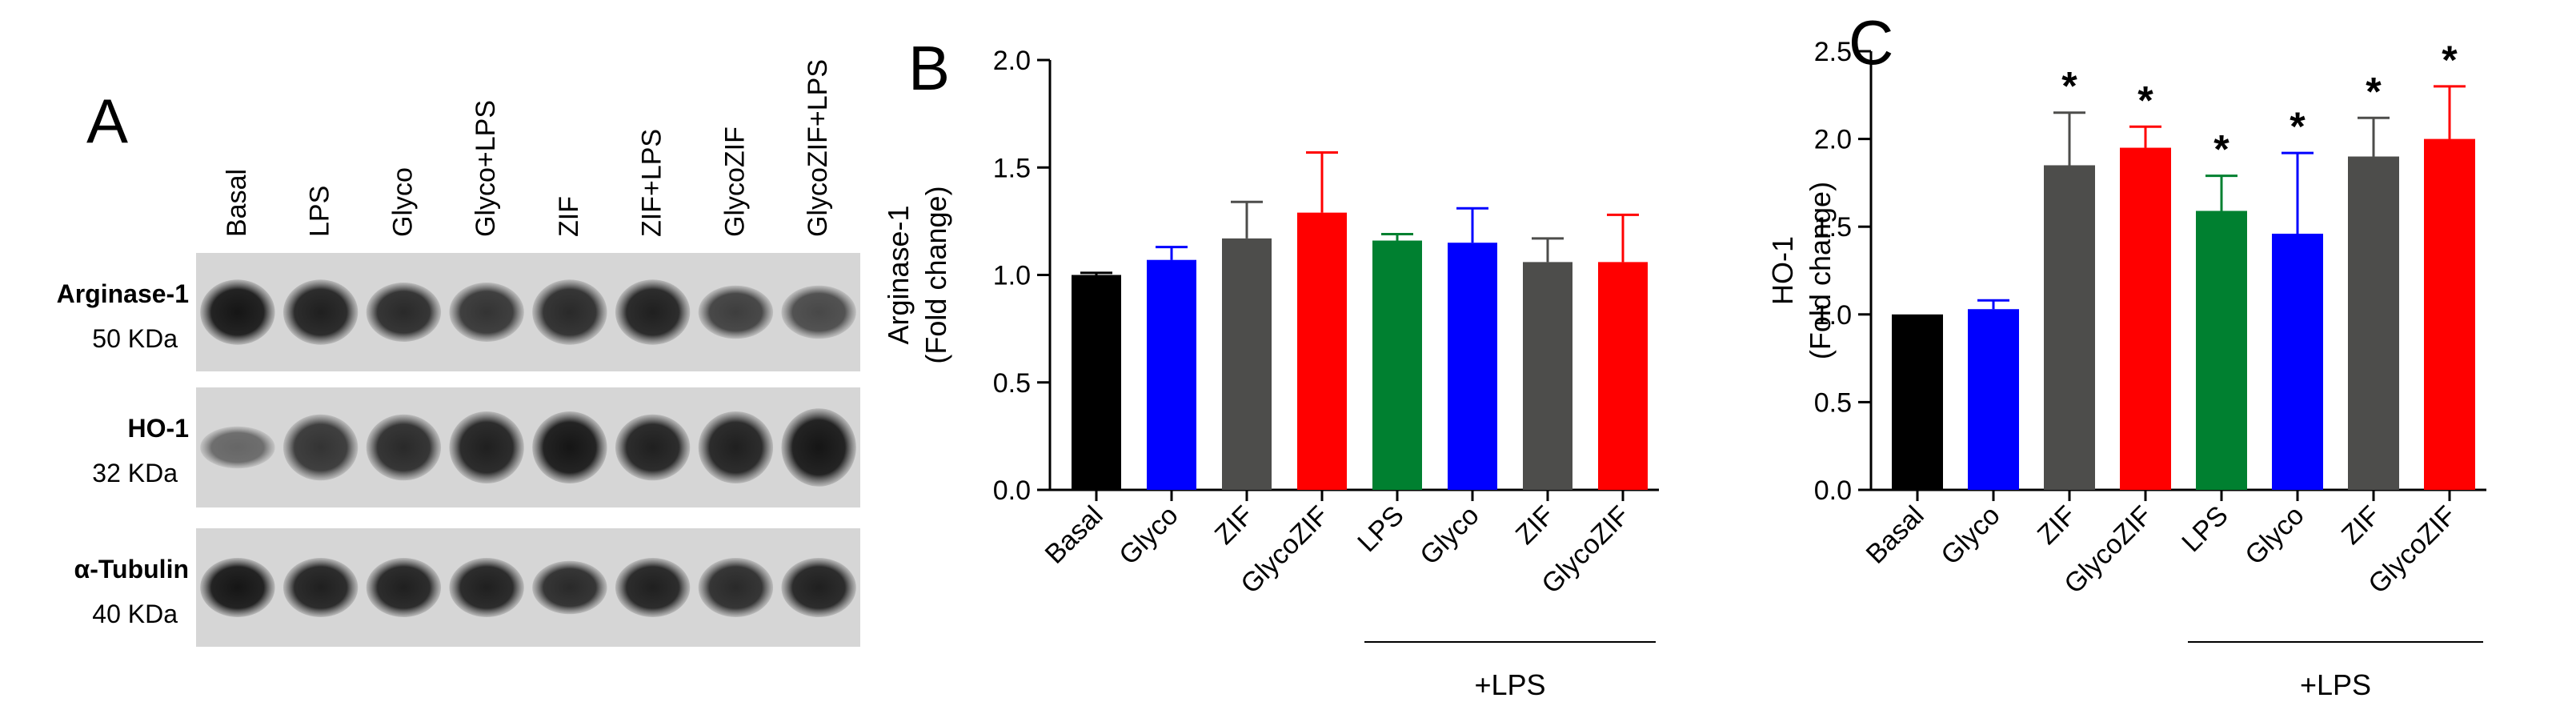 The height and width of the screenshot is (722, 2576). What do you see at coordinates (818, 148) in the screenshot?
I see `lane-label: GlycoZIF+LPS` at bounding box center [818, 148].